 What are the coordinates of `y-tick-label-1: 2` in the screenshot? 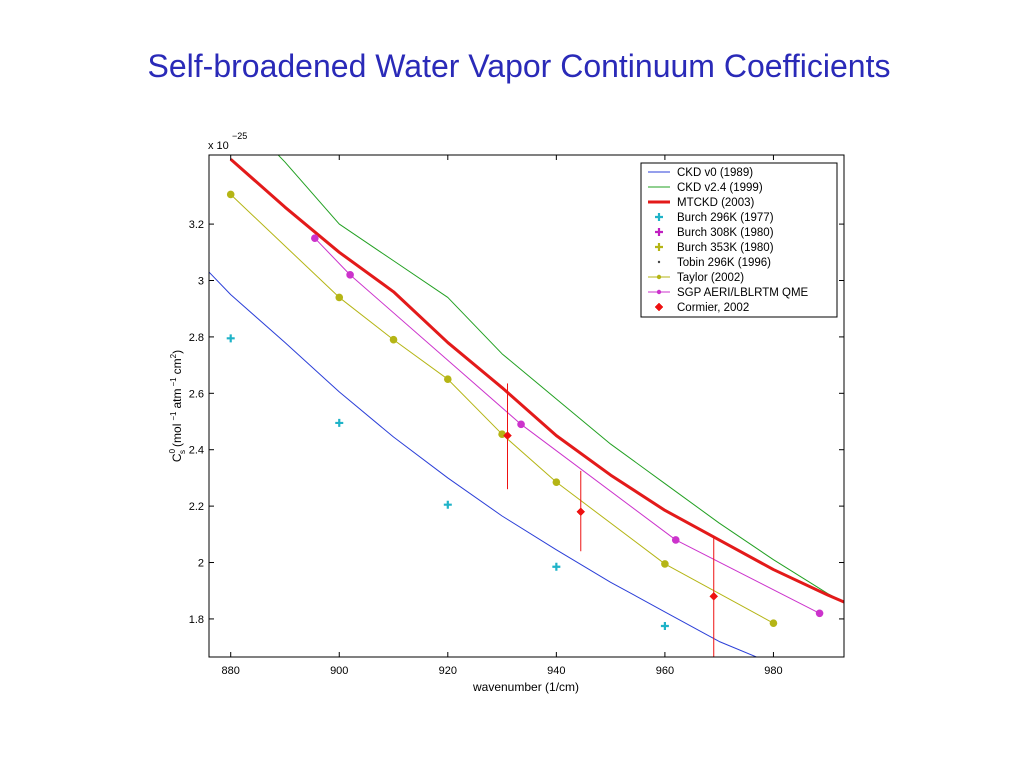 It's located at (201, 564).